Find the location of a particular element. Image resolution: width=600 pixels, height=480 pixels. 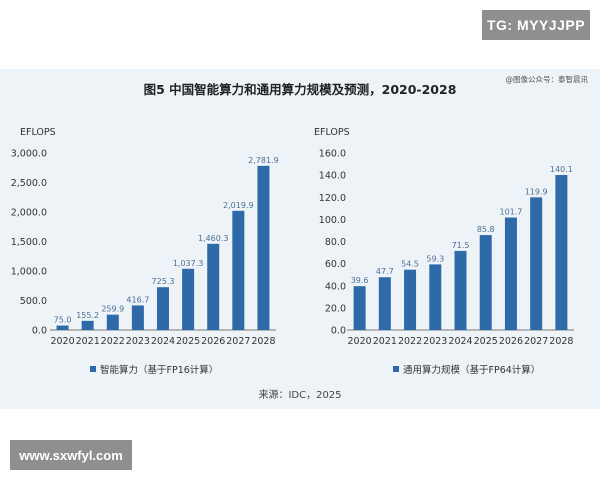

y-tick-label: 3,000.0 is located at coordinates (29, 154).